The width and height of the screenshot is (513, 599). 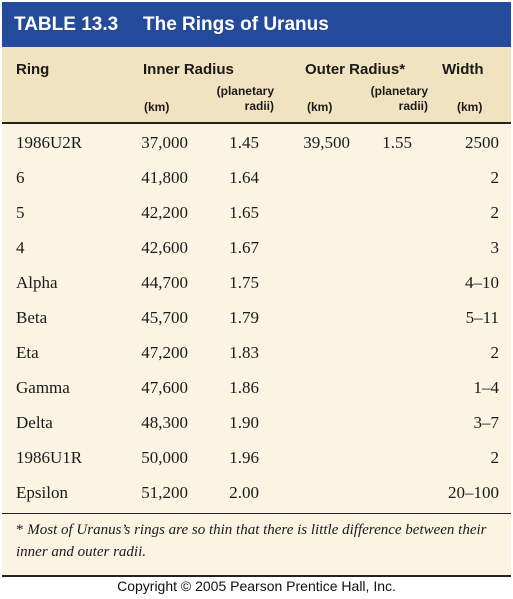 I want to click on footnote-divider, so click(x=256, y=513).